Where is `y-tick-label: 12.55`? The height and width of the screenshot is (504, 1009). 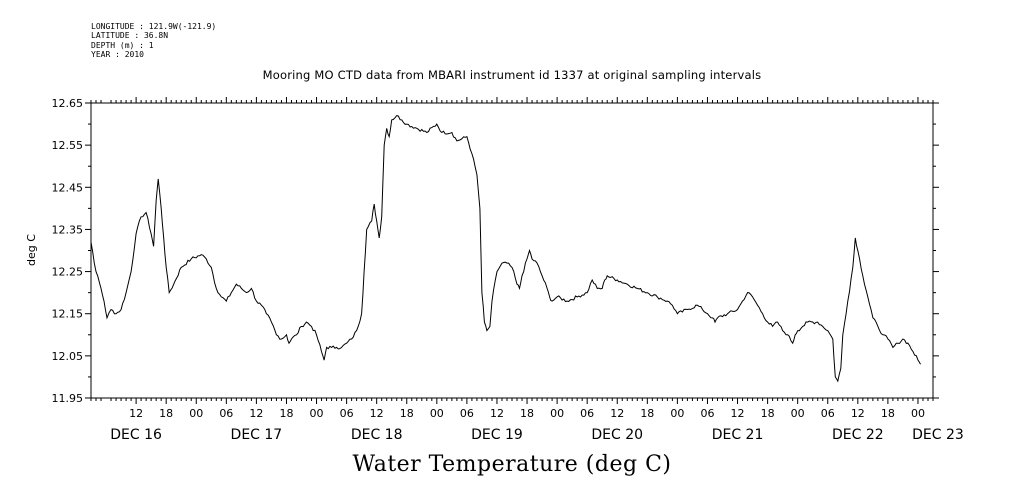 y-tick-label: 12.55 is located at coordinates (68, 145).